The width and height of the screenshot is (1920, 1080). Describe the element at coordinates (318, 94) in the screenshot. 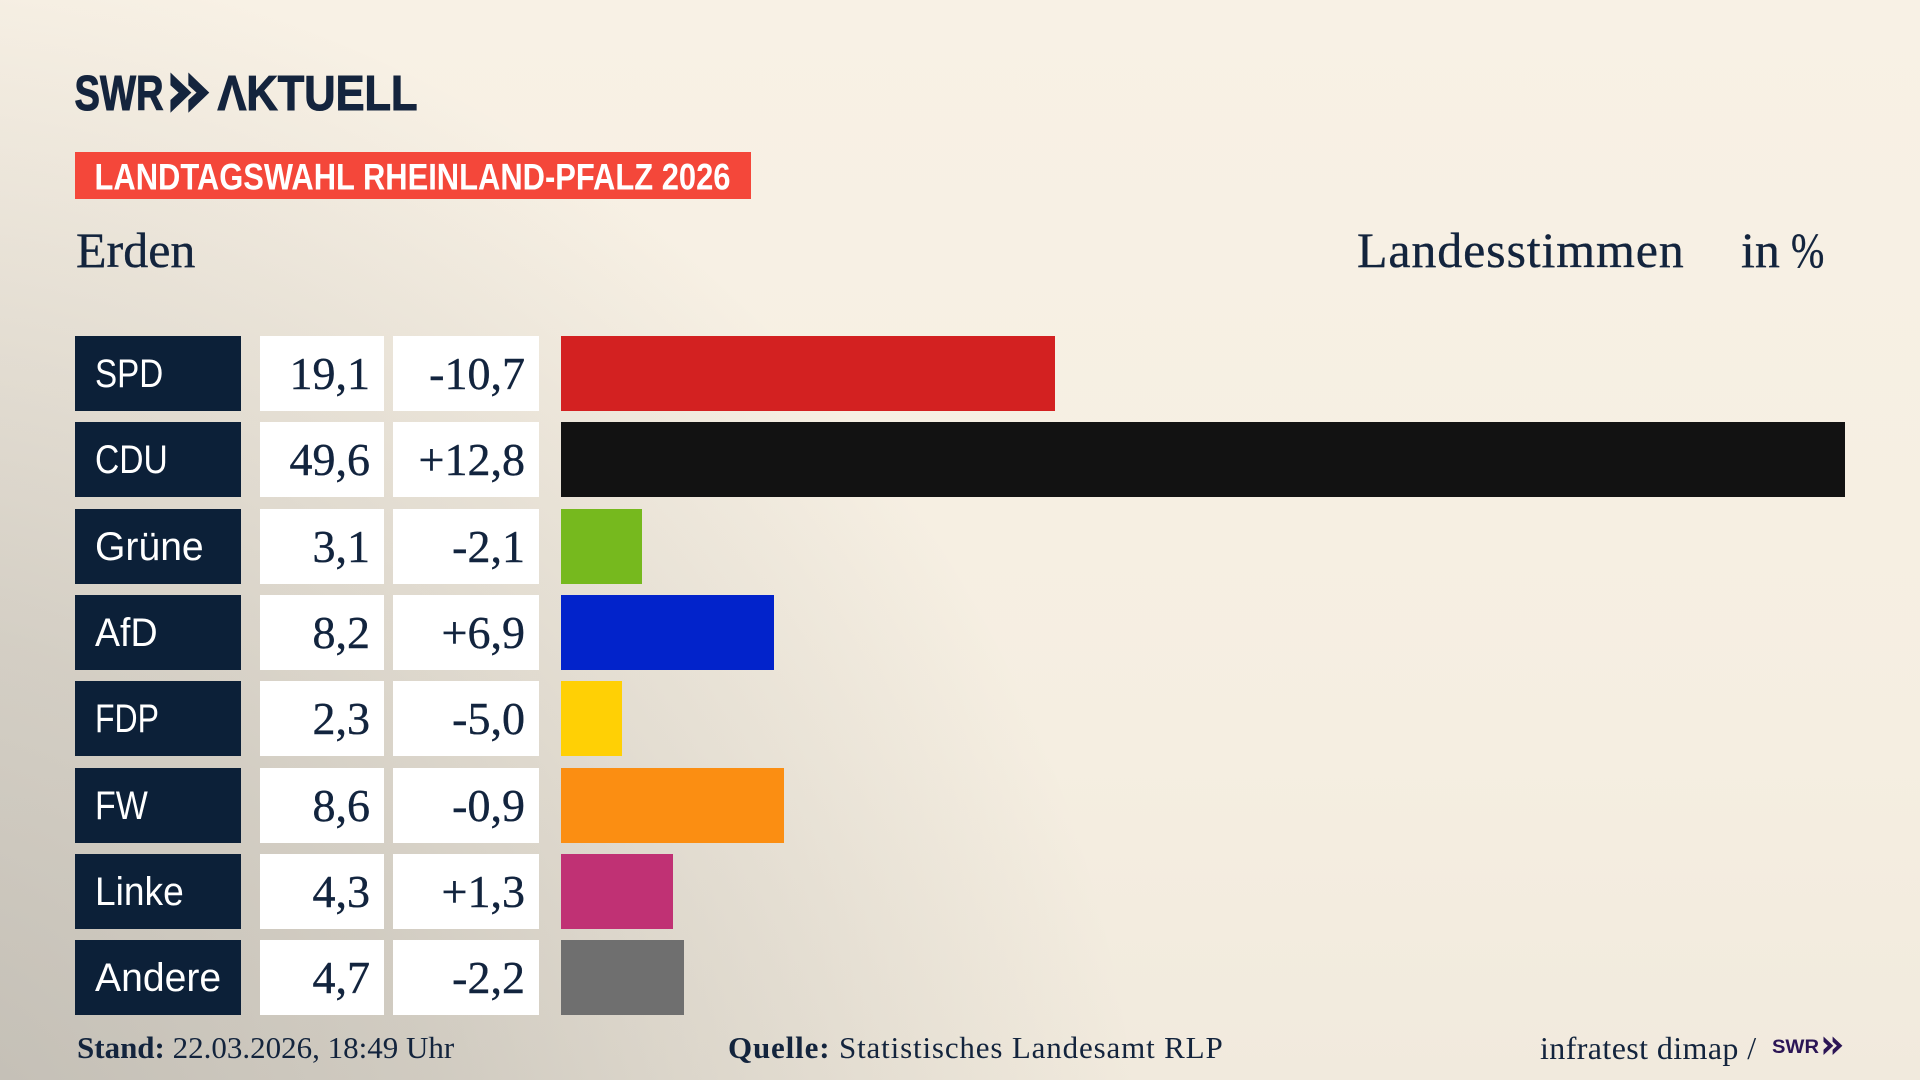

I see `svg-text: ΛKTUELL` at that location.